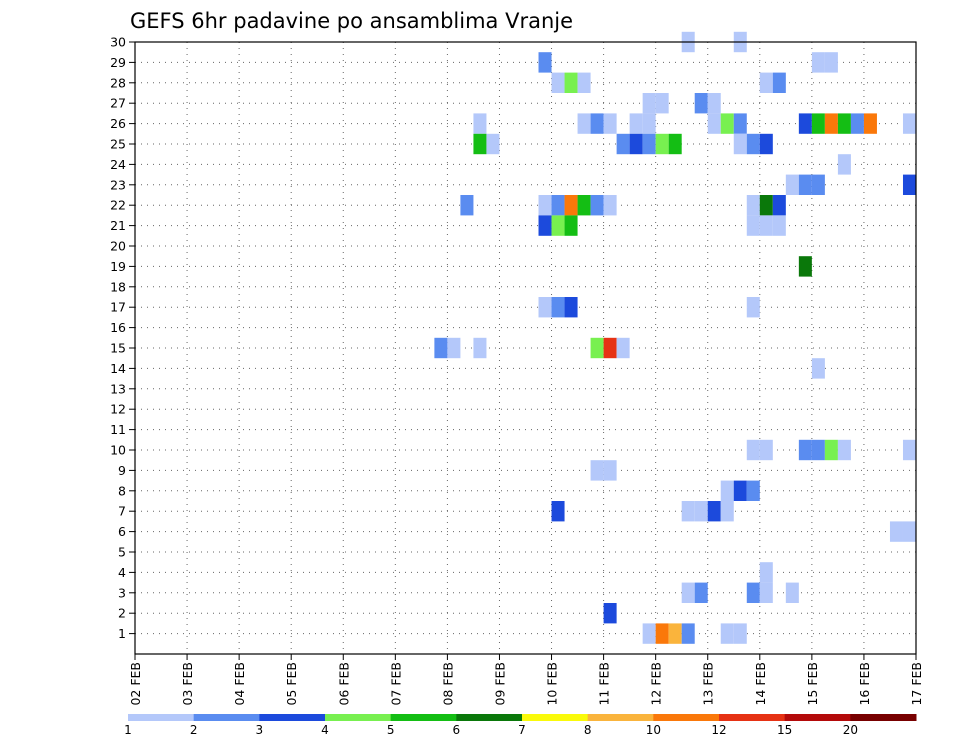  What do you see at coordinates (864, 684) in the screenshot?
I see `x-tick-label: 16 FEB` at bounding box center [864, 684].